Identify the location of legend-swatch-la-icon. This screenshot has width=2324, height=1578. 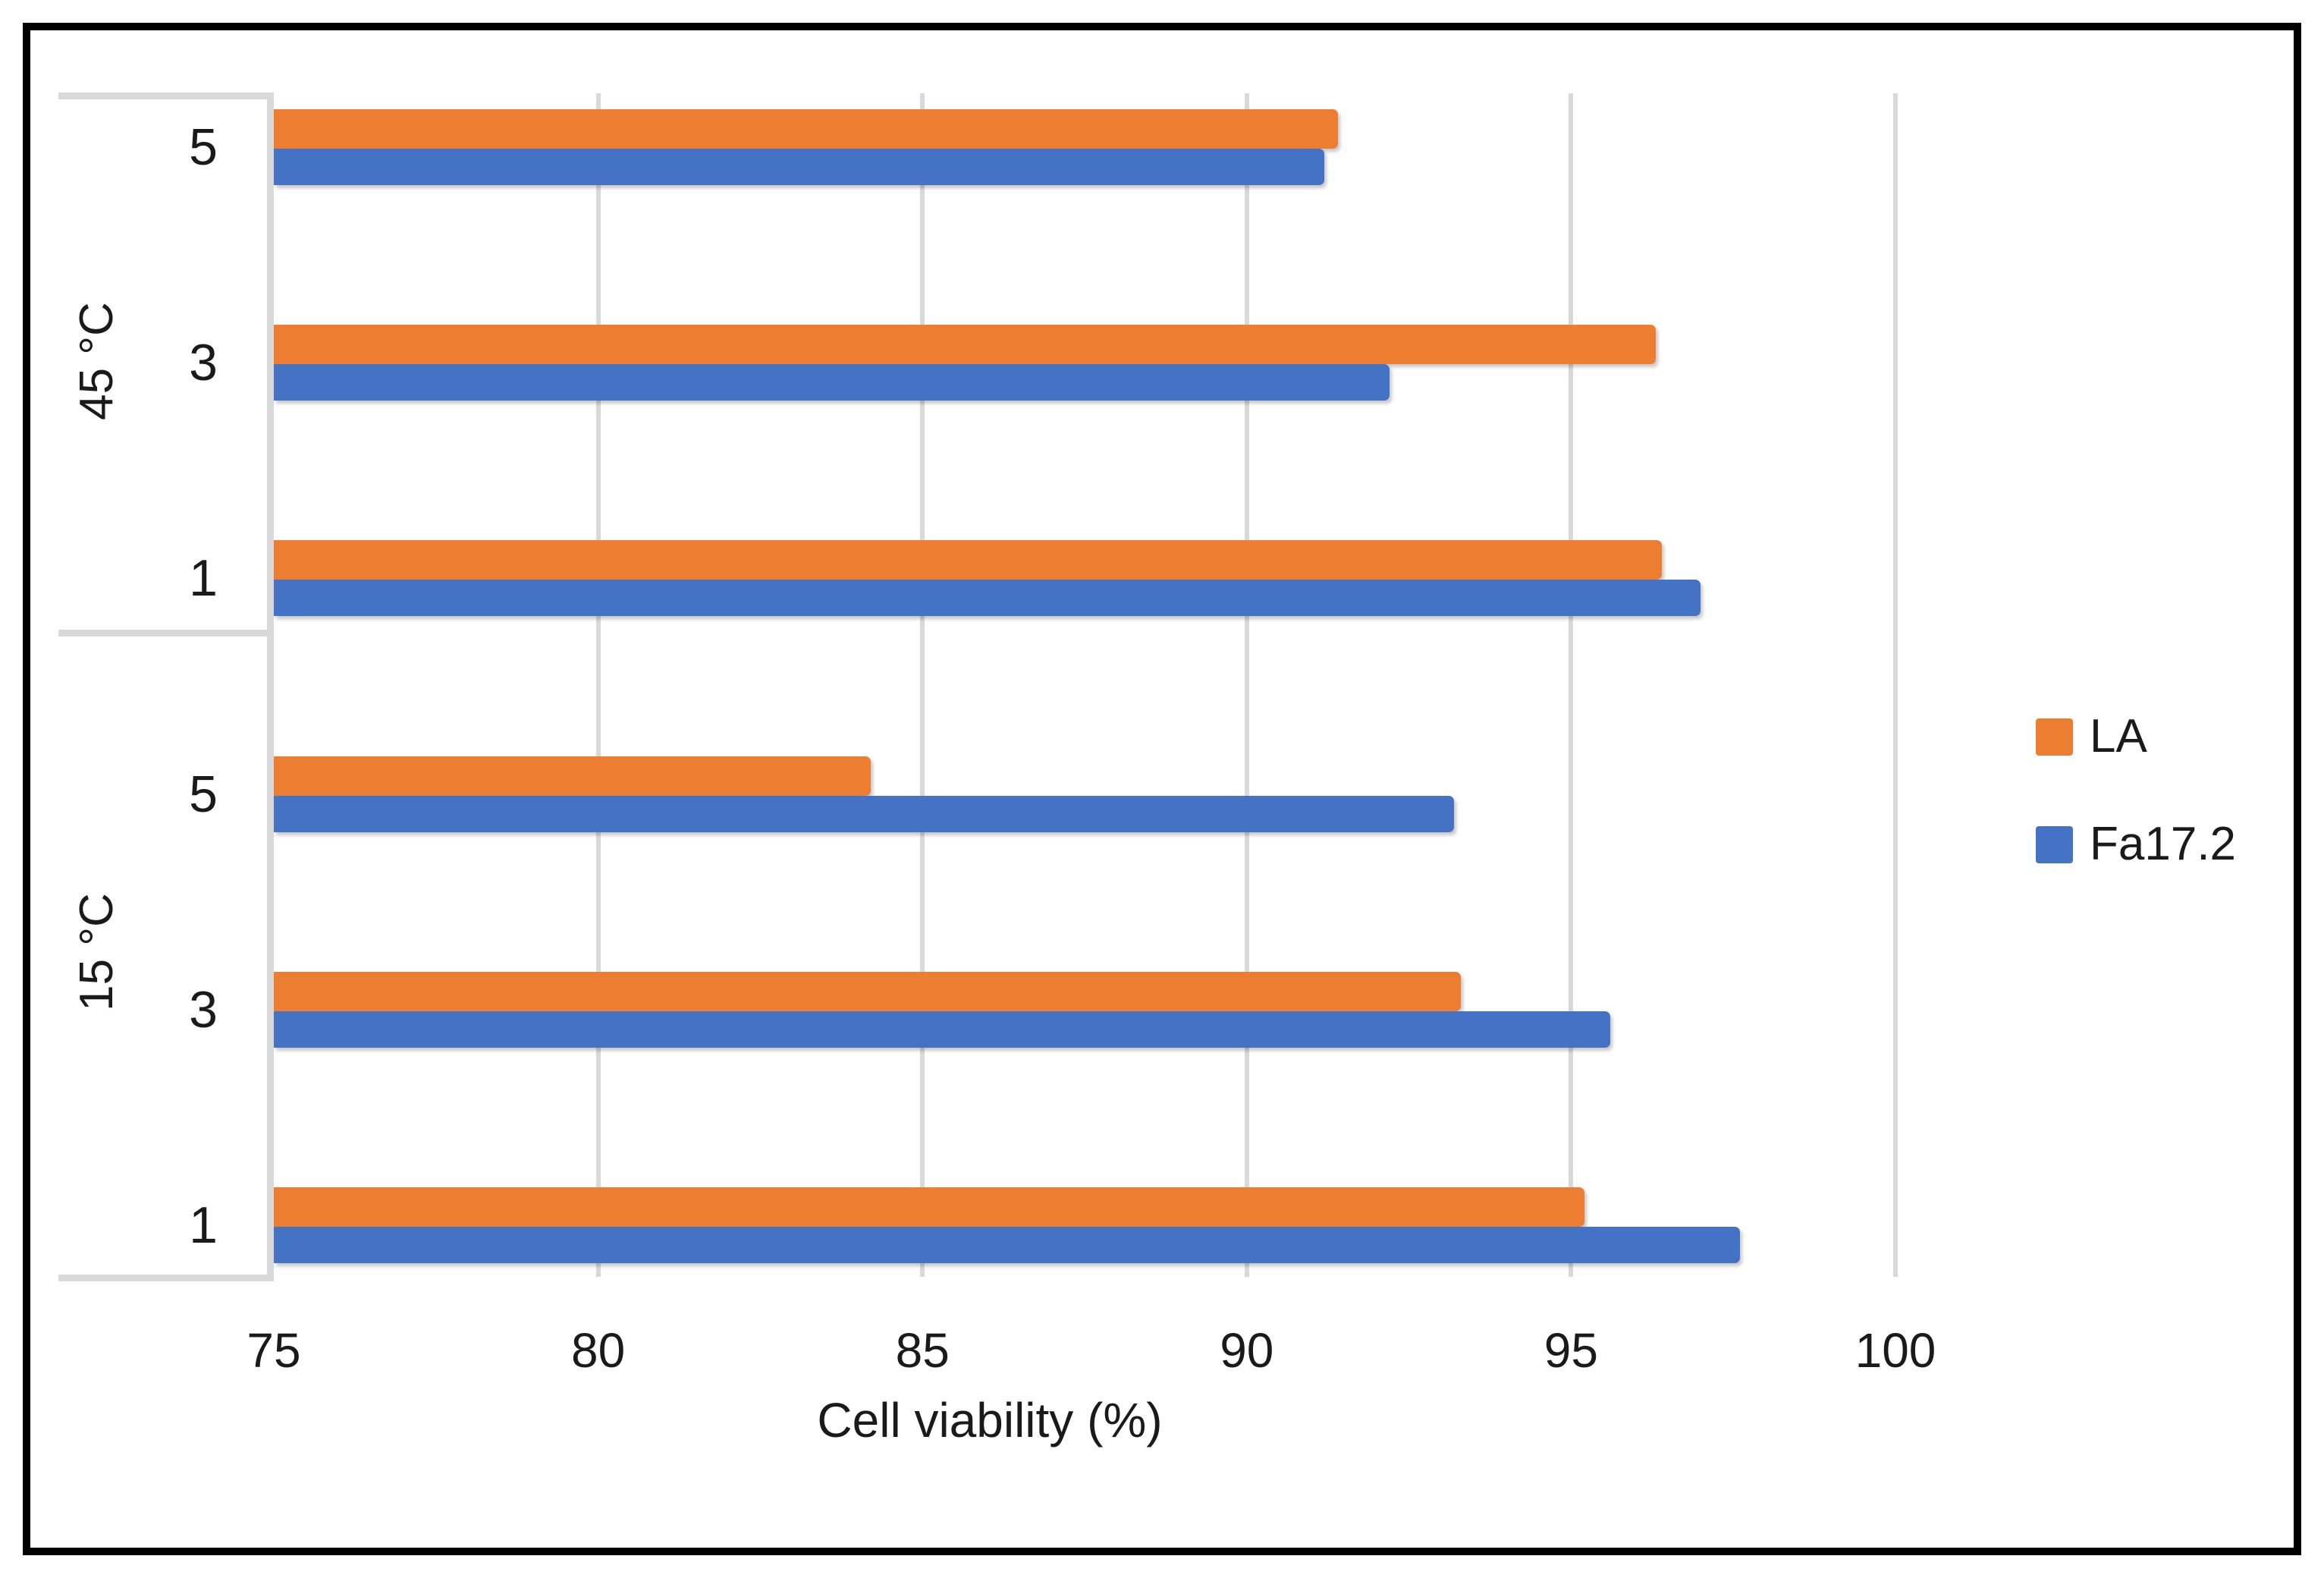
(2054, 737).